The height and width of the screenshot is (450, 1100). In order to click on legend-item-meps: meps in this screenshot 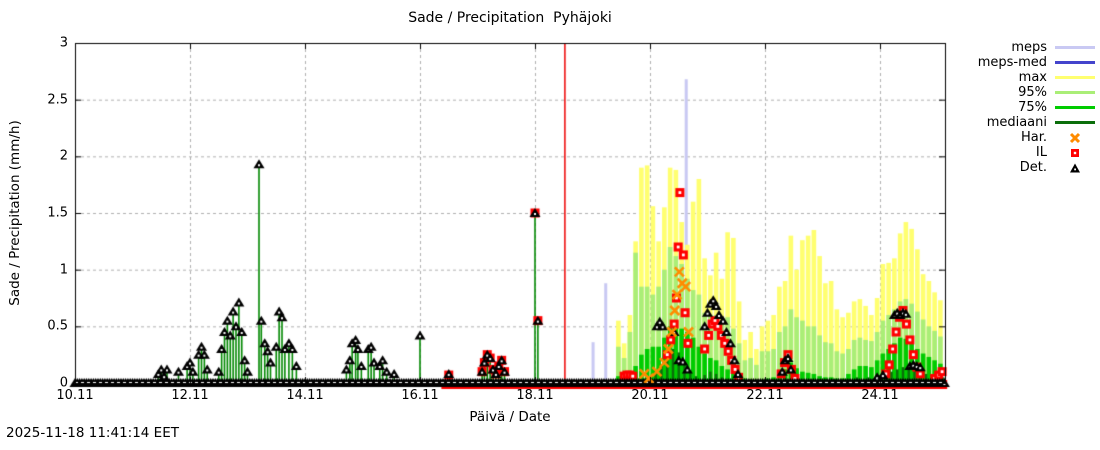, I will do `click(1017, 47)`.